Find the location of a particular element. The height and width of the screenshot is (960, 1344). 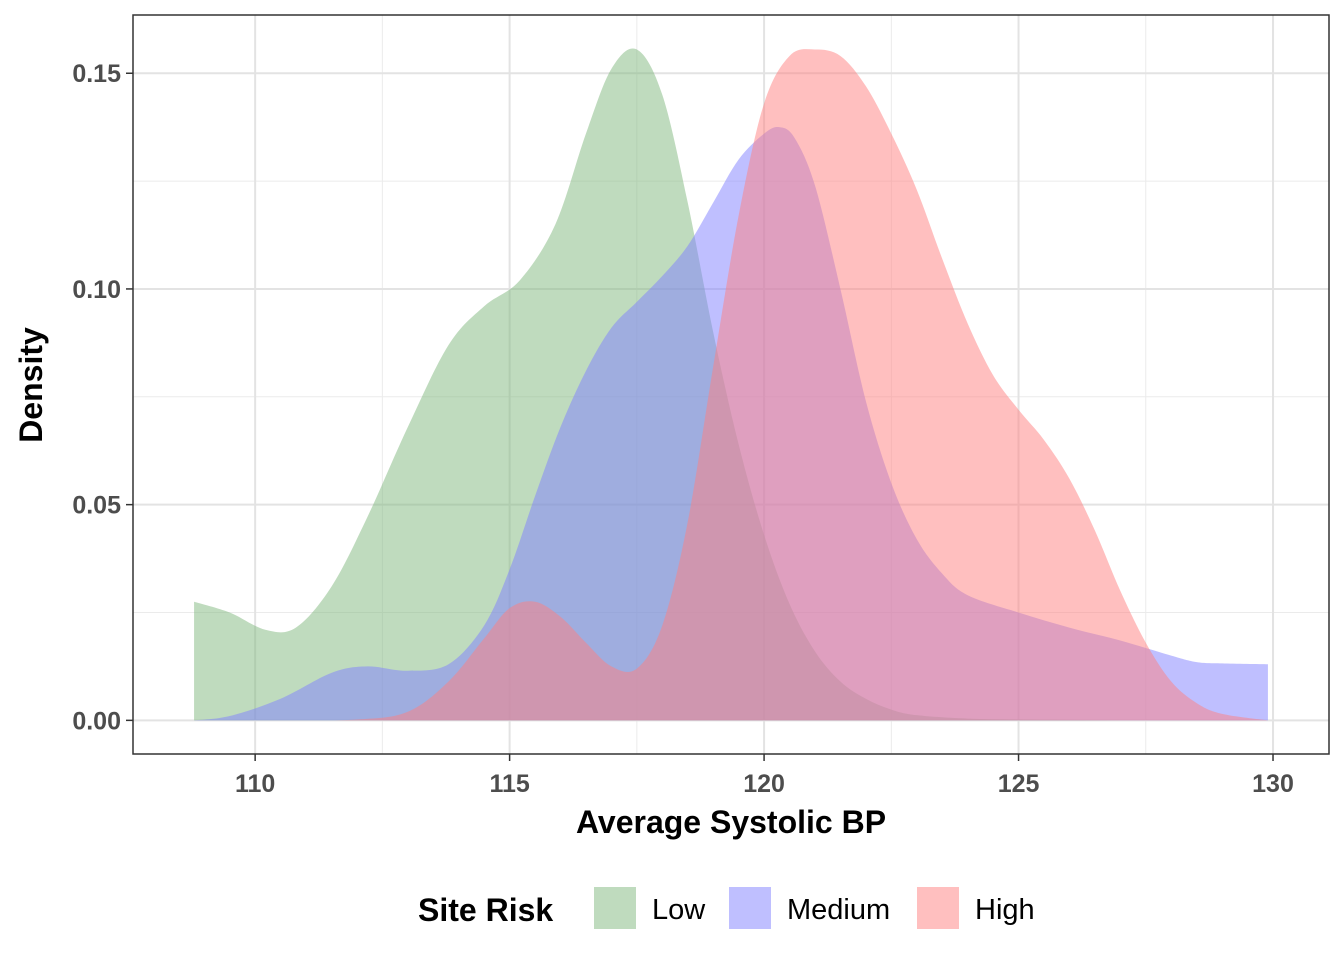

legend: Site Risk Low Medium High is located at coordinates (726, 908).